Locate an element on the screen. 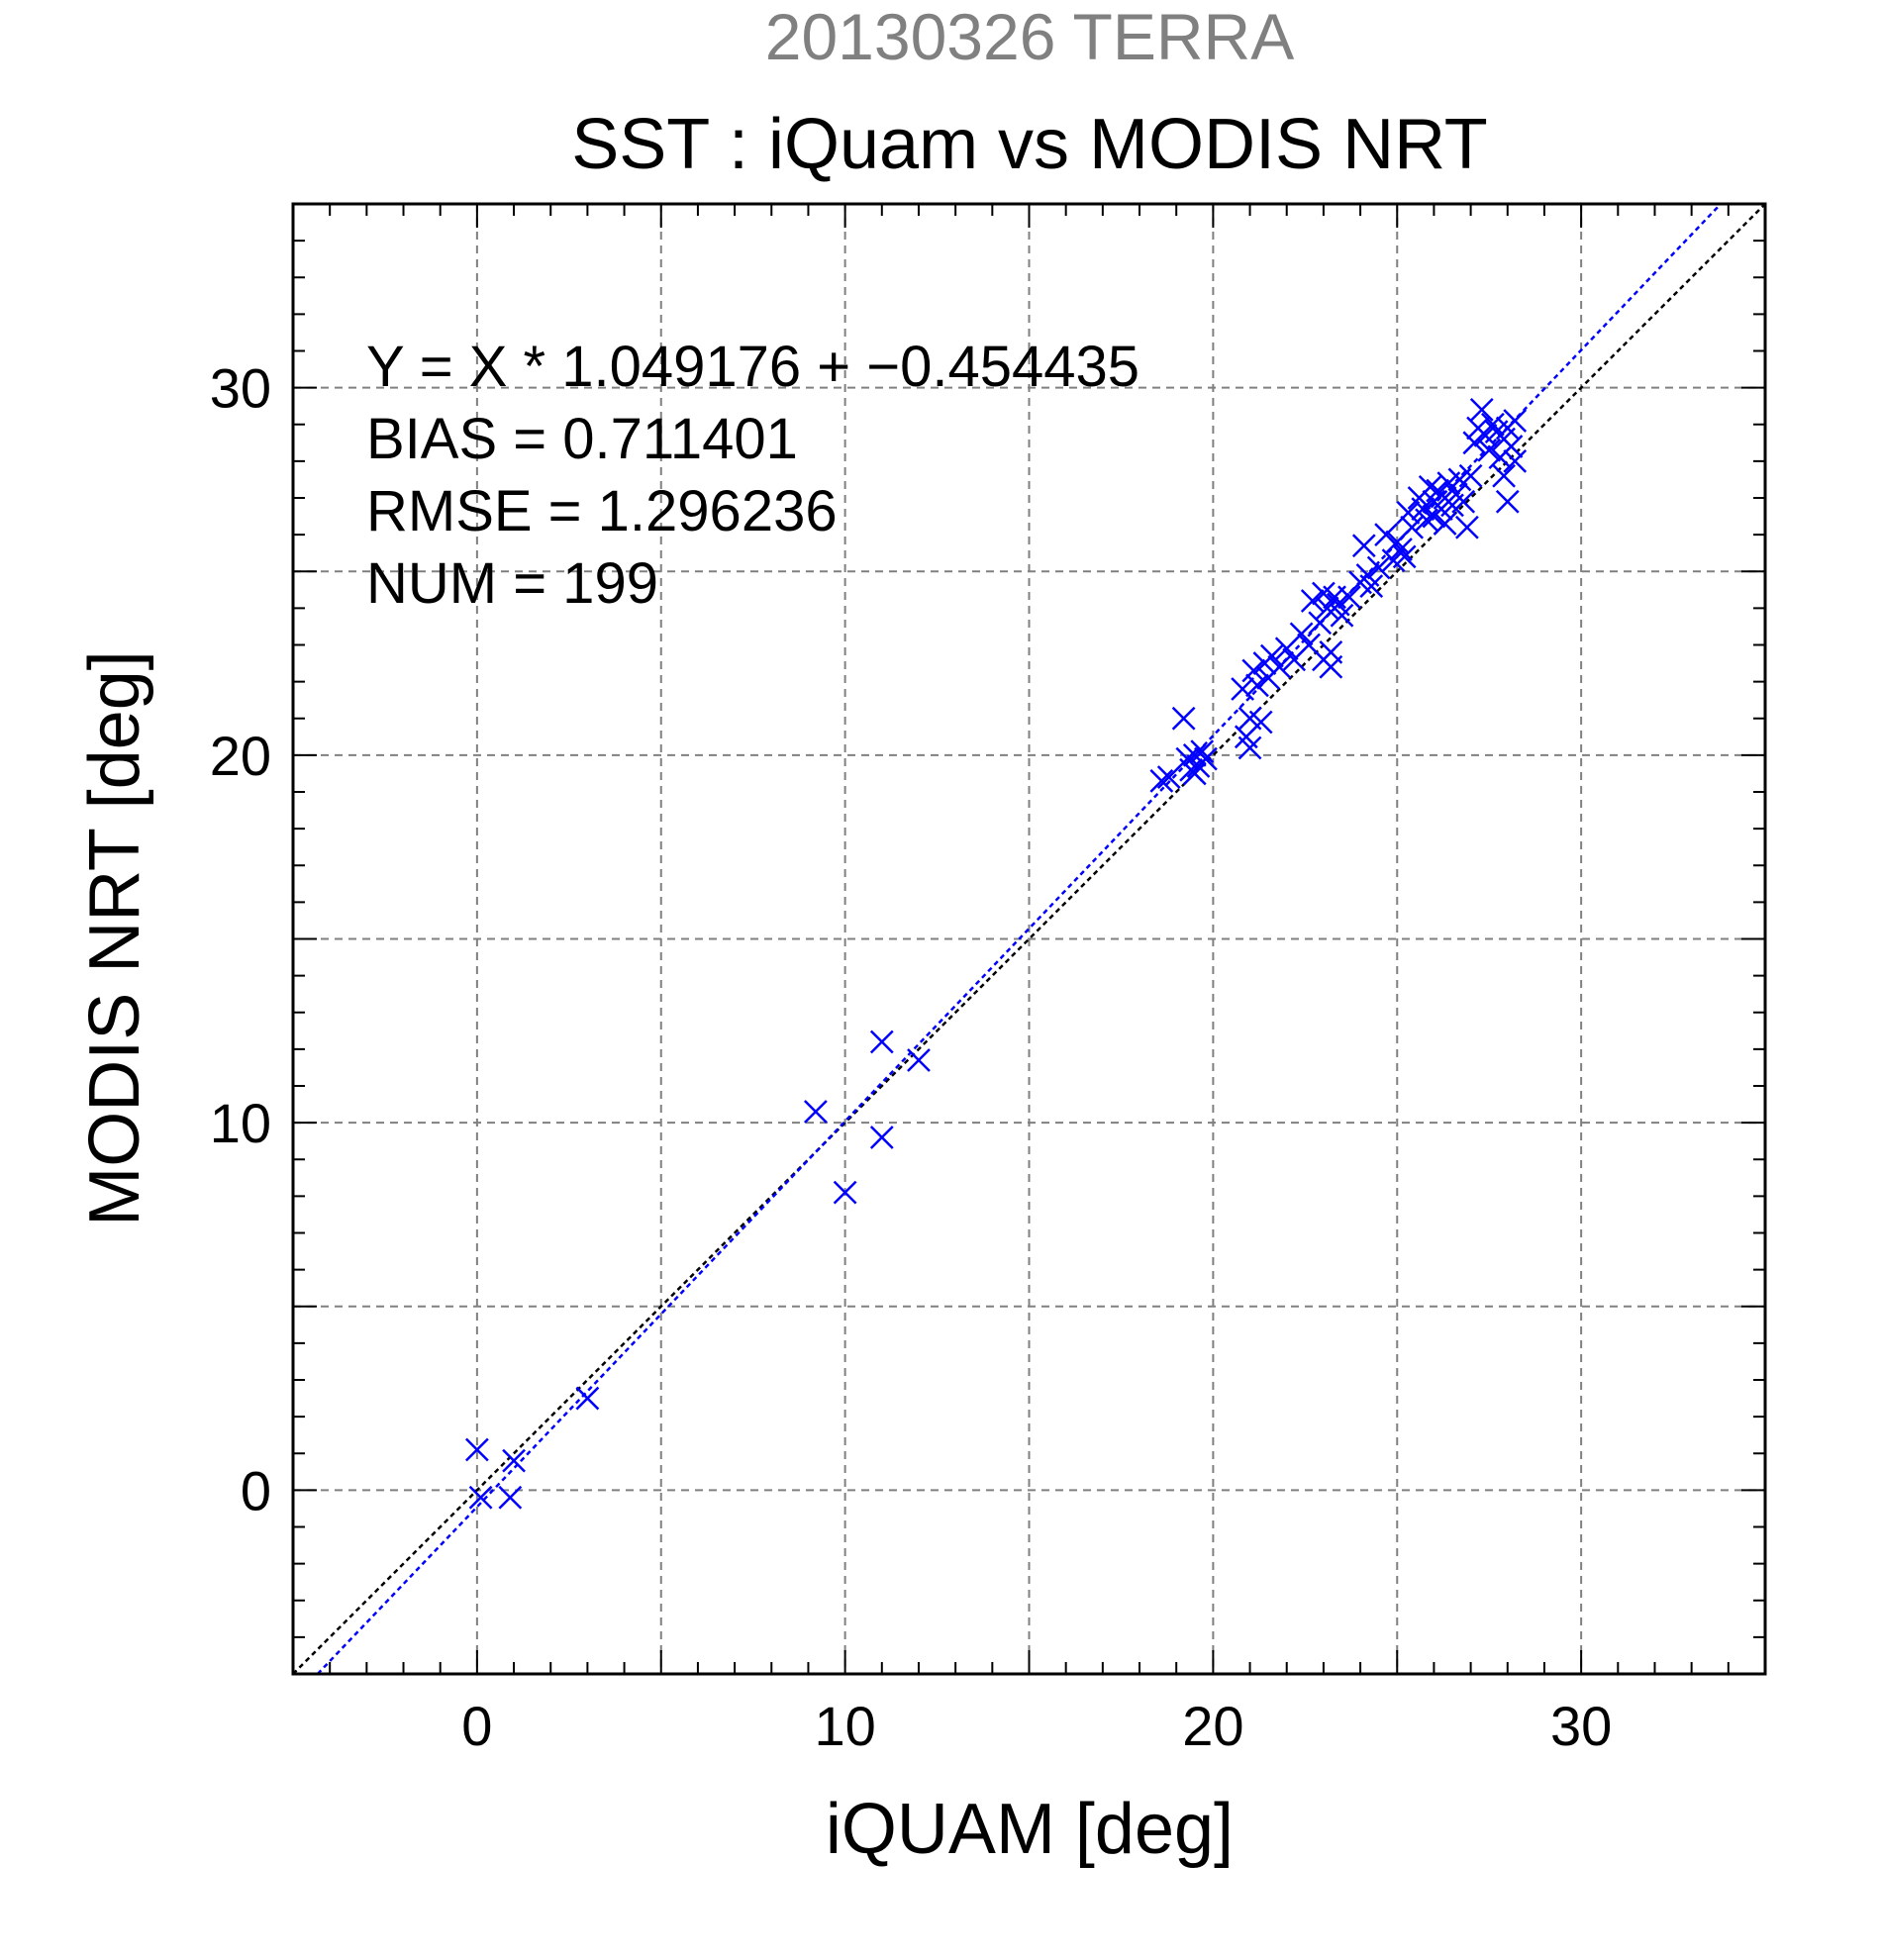 The height and width of the screenshot is (1960, 1881). chart-title: SST : iQuam vs MODIS NRT is located at coordinates (1030, 144).